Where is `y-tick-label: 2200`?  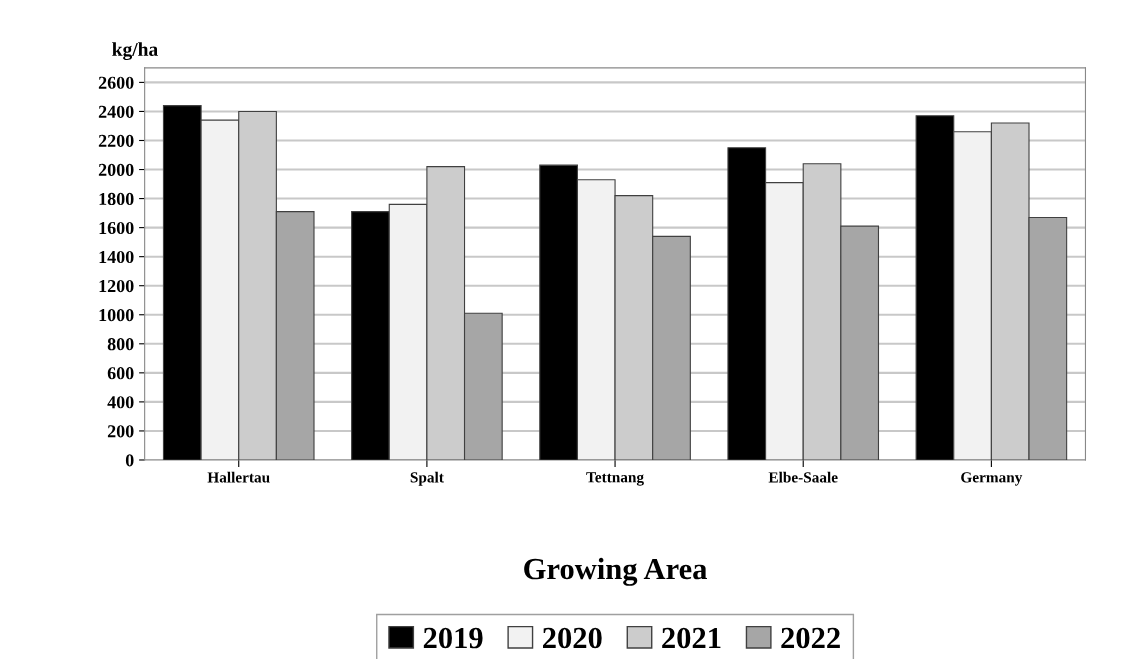
y-tick-label: 2200 is located at coordinates (116, 140).